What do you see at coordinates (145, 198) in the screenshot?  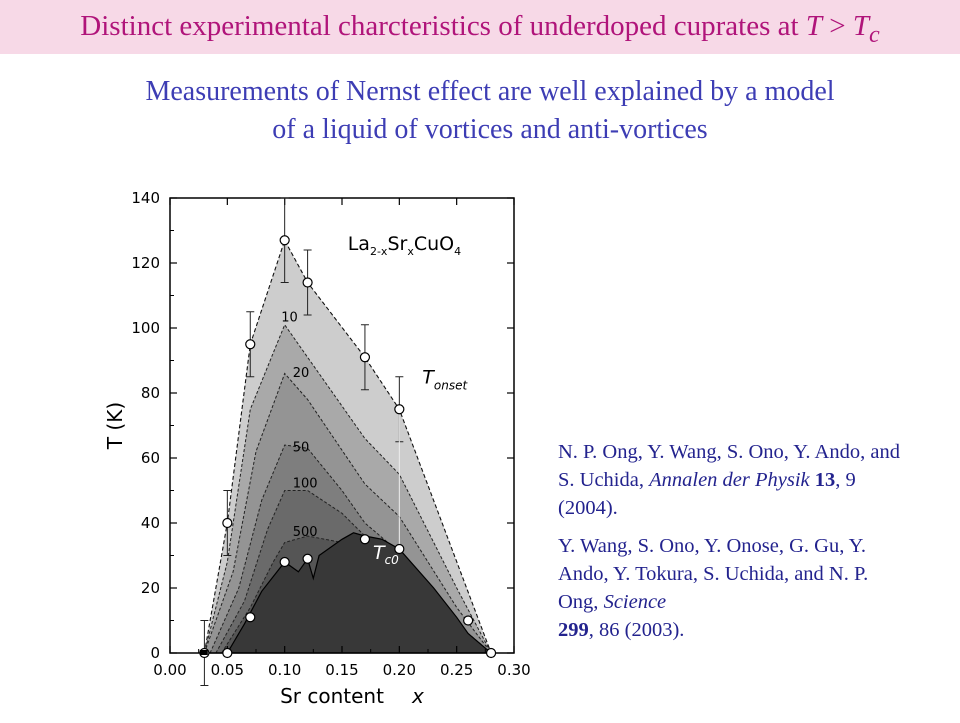 I see `y-tick-label: 140` at bounding box center [145, 198].